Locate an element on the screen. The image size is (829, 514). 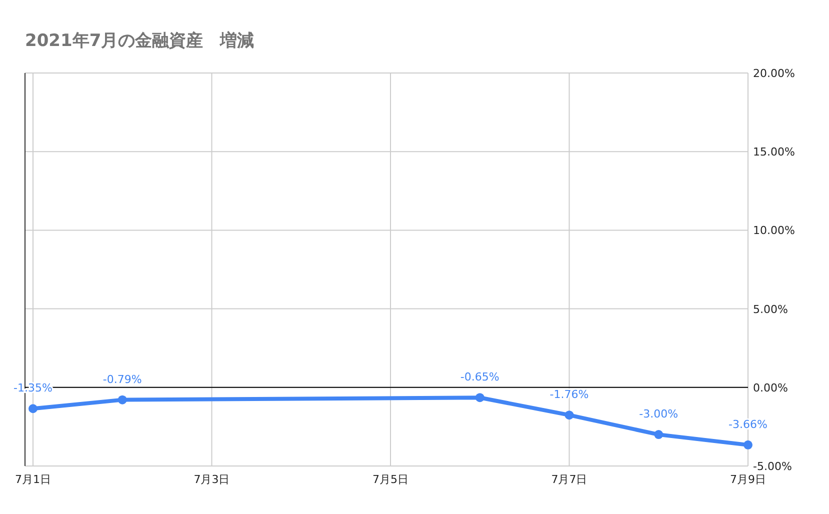
y-tick-label: 15.00% is located at coordinates (774, 152).